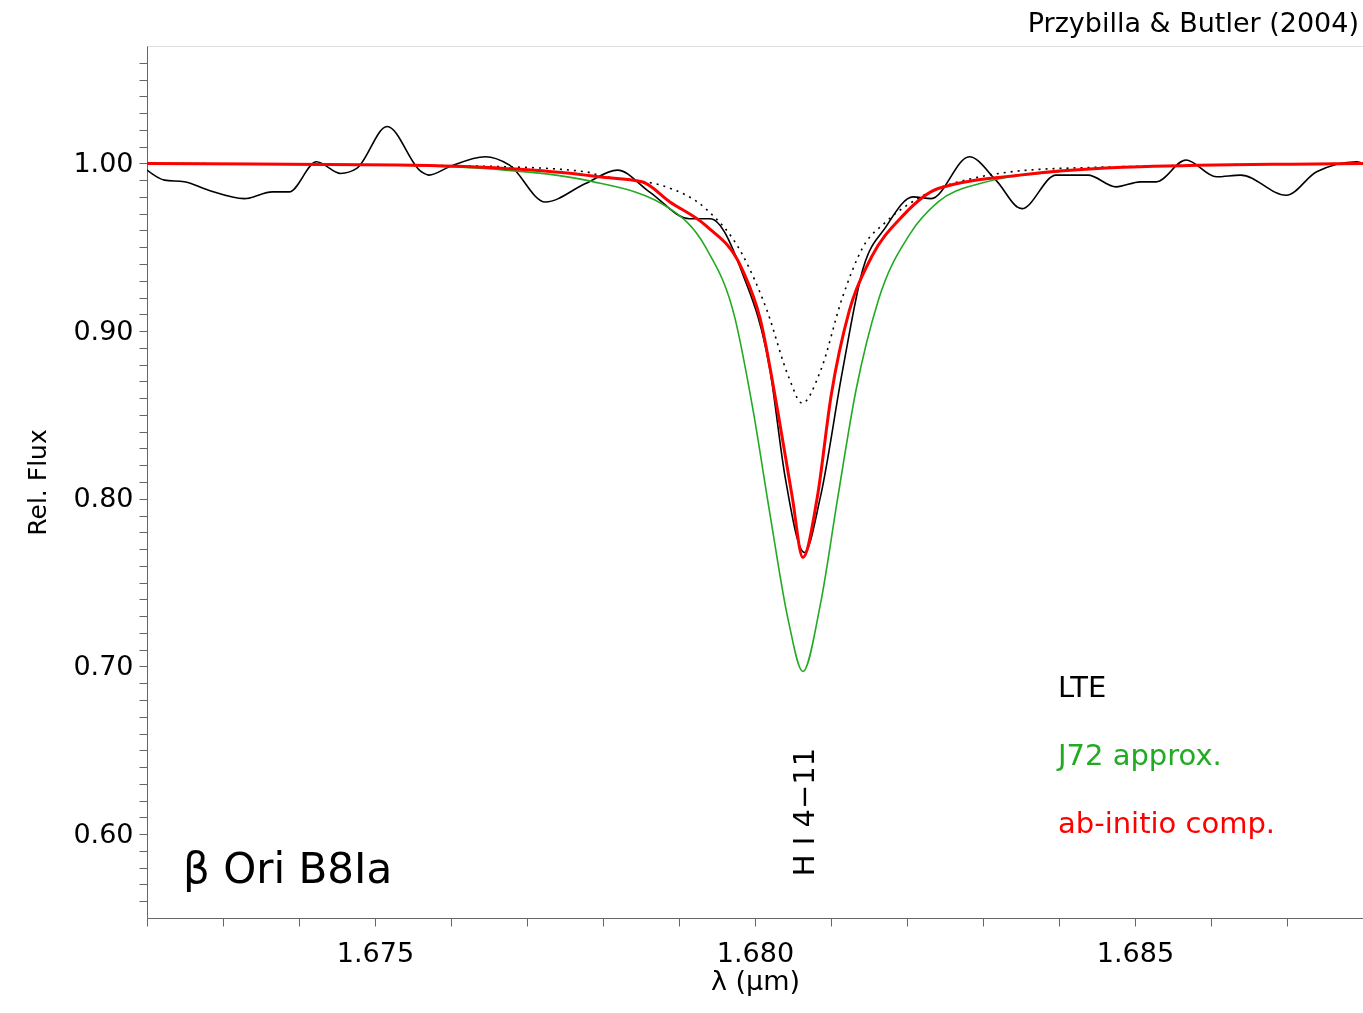 The height and width of the screenshot is (1013, 1363). I want to click on y-tick-label: 0.80, so click(103, 498).